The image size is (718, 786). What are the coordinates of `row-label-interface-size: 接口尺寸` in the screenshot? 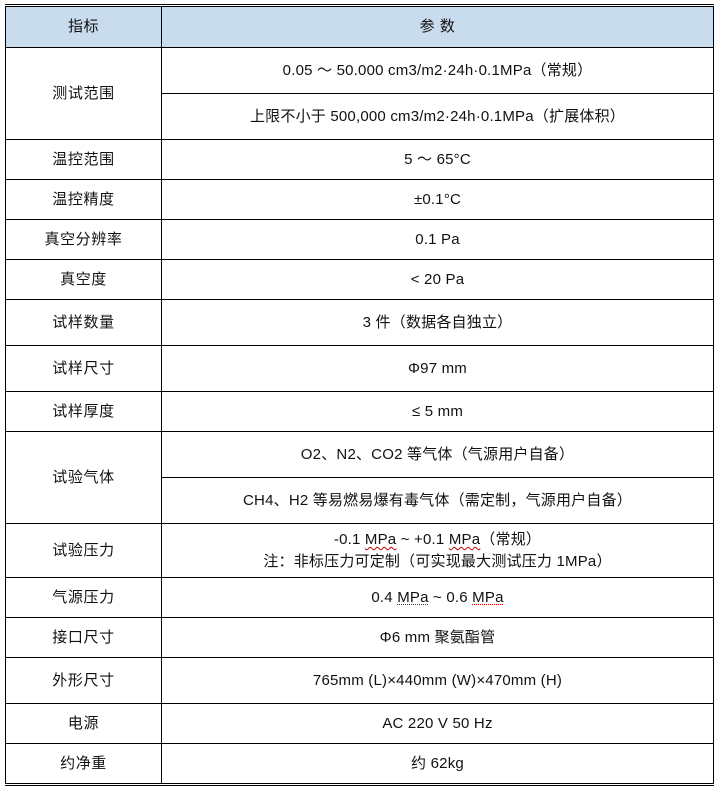 It's located at (83, 637).